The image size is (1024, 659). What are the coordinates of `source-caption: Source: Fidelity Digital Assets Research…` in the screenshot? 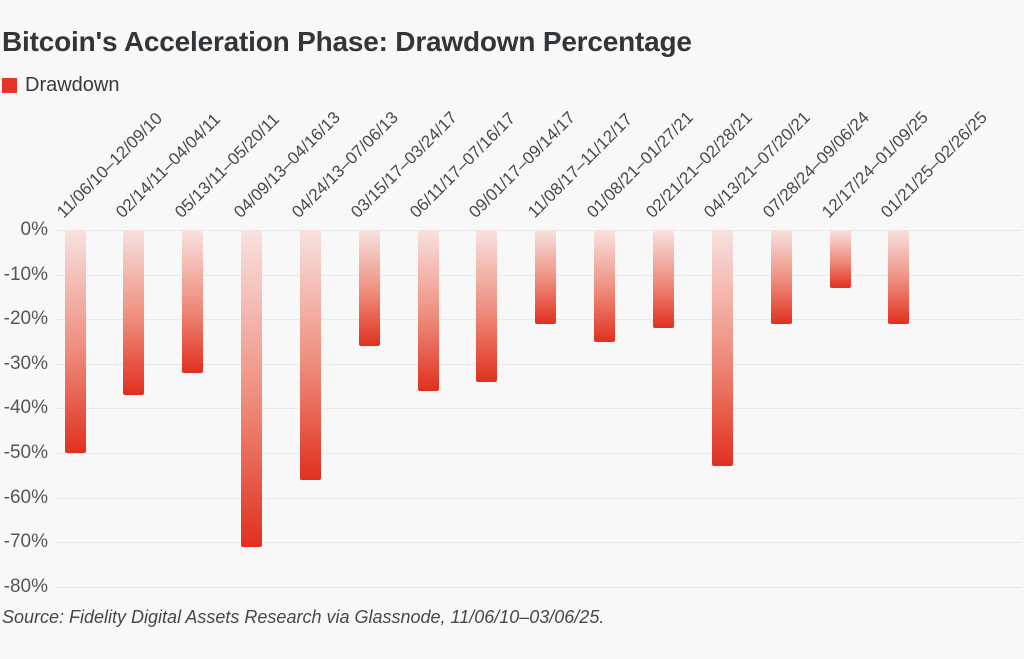 It's located at (303, 617).